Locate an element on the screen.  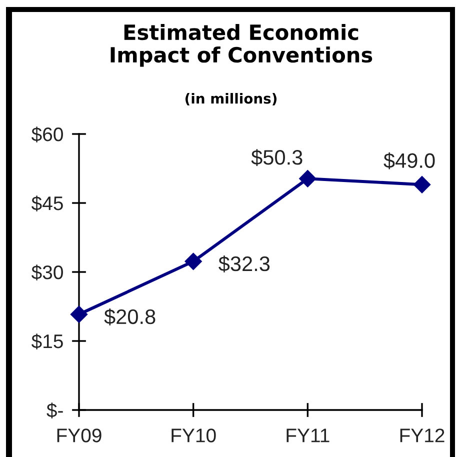
data-label: $50.3 is located at coordinates (276, 157).